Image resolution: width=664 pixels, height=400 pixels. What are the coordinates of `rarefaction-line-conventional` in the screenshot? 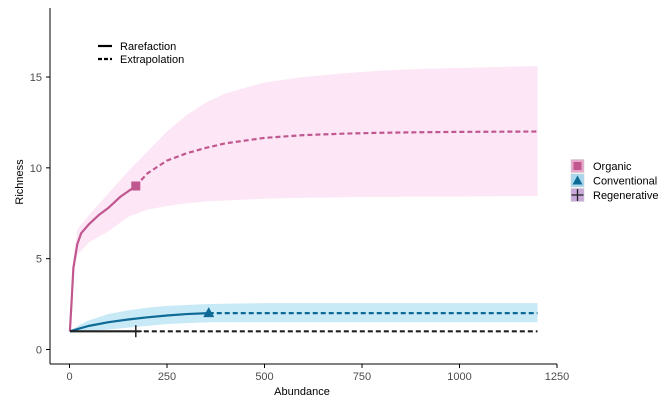 It's located at (139, 322).